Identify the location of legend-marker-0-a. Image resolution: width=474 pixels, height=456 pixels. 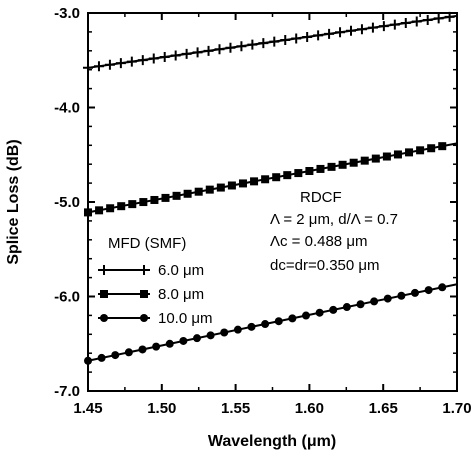
(104, 270).